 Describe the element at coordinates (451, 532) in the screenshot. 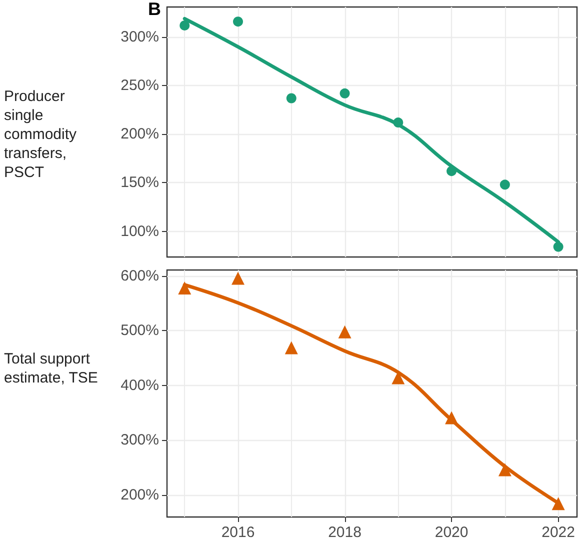

I see `x-tick-label: 2020` at that location.